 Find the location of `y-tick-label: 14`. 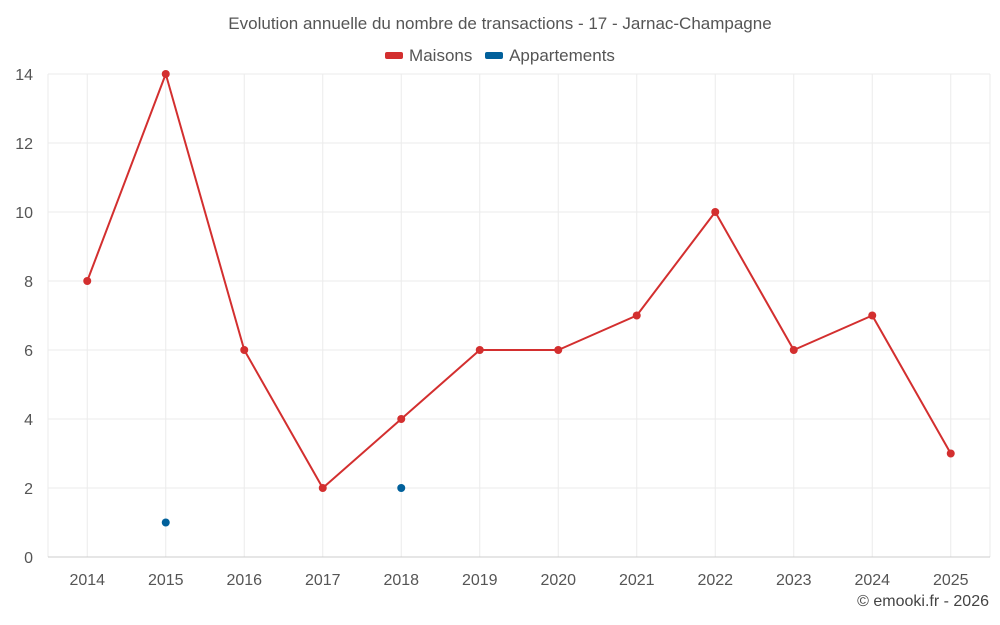

y-tick-label: 14 is located at coordinates (24, 75).